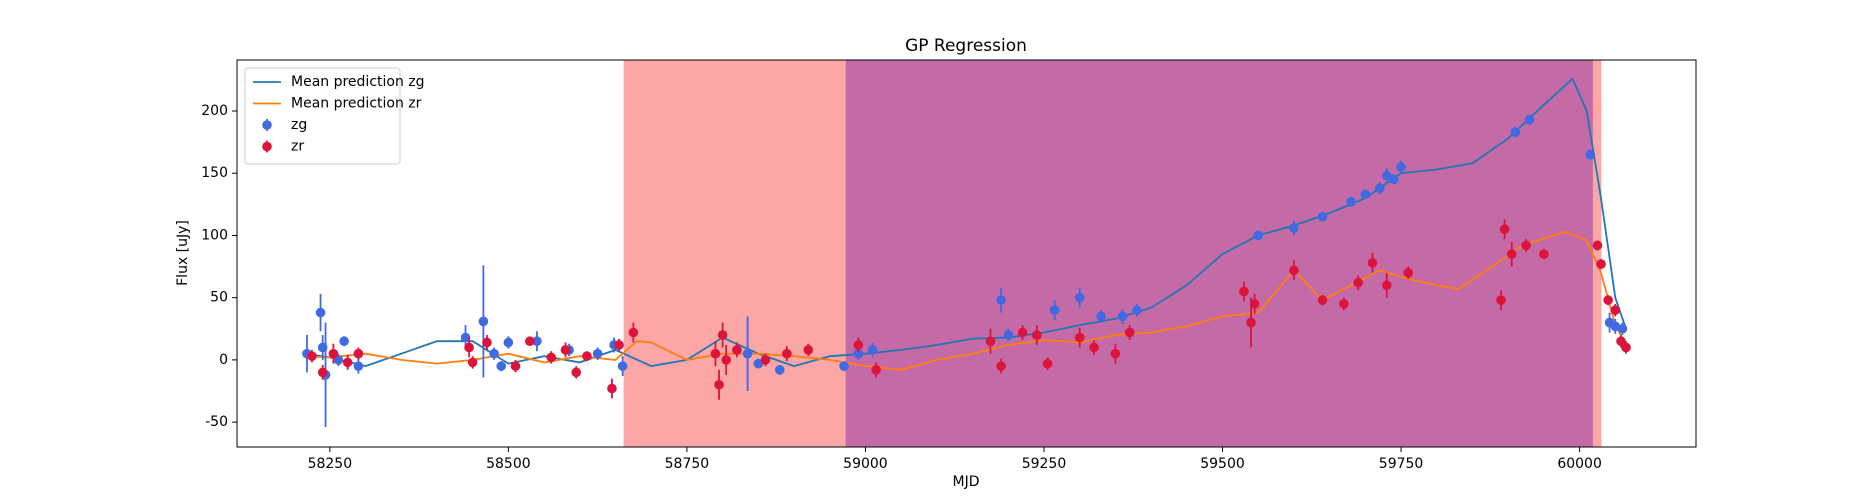 This screenshot has height=504, width=1875. I want to click on x-tick-label: 60000, so click(1579, 464).